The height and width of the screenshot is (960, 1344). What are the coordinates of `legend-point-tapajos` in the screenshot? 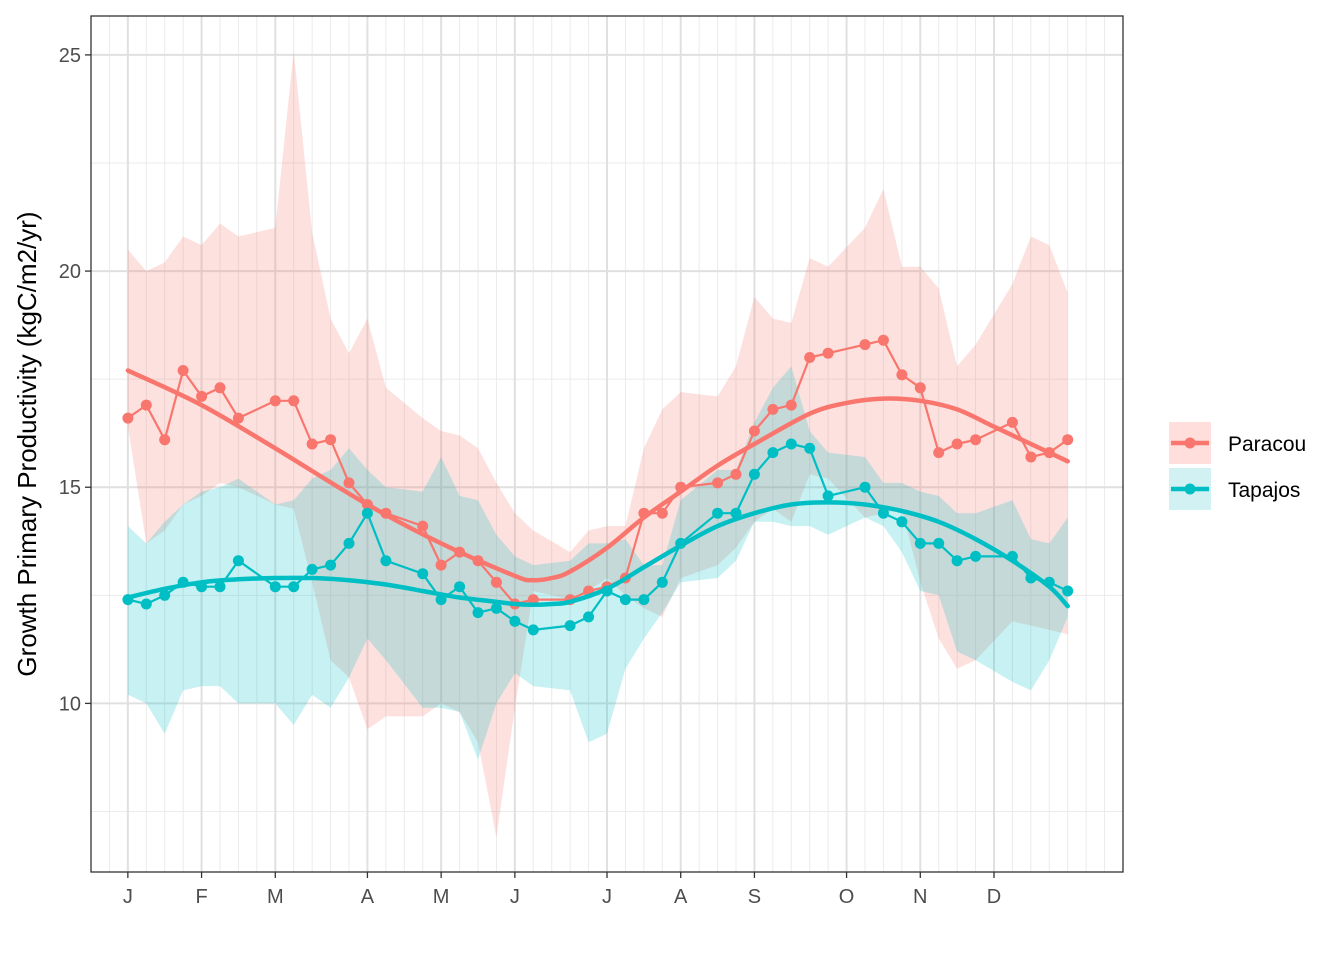 It's located at (1190, 489).